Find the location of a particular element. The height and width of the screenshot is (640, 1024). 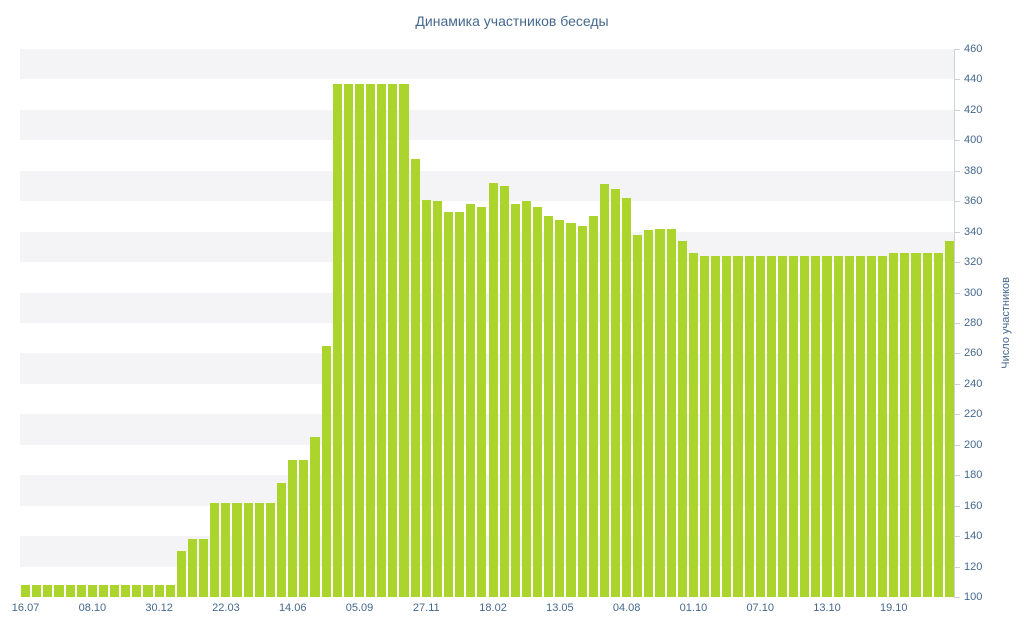

x-tick-label: 18.02 is located at coordinates (493, 608).